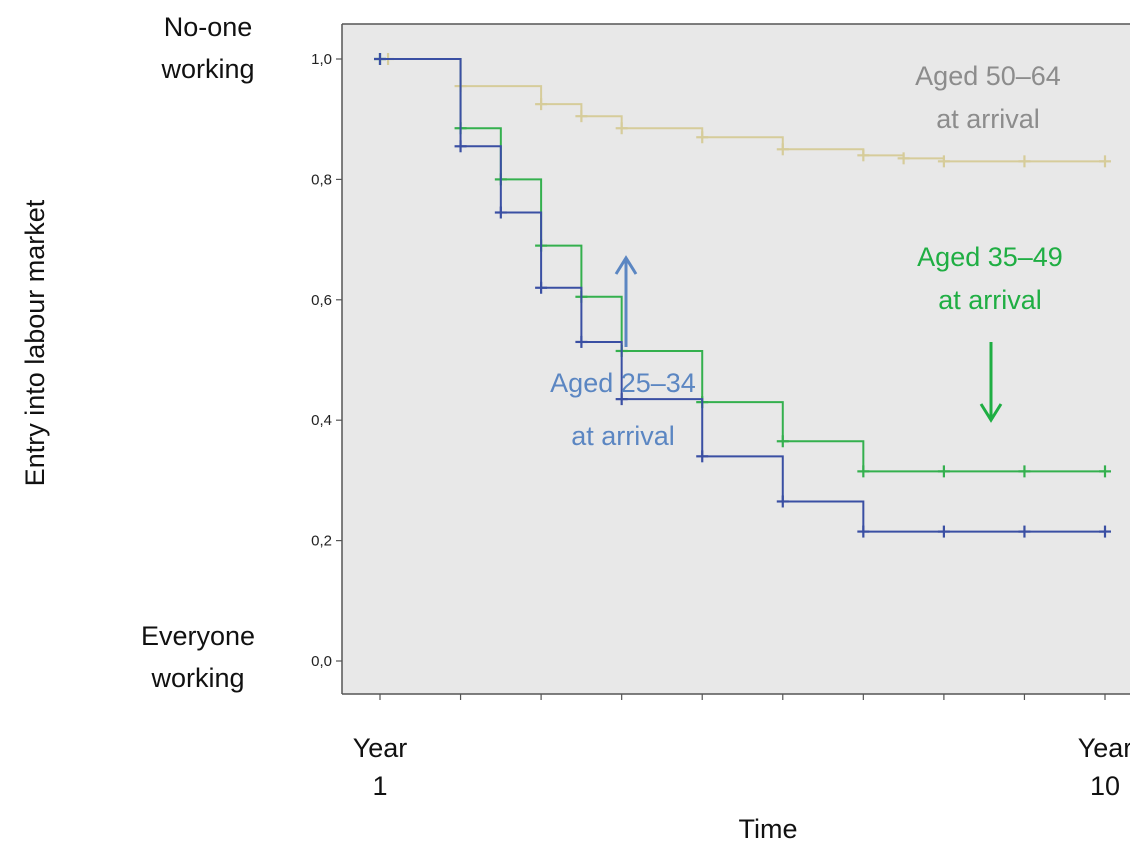 This screenshot has height=847, width=1130. Describe the element at coordinates (208, 27) in the screenshot. I see `y-top-label-line1: No-one` at that location.